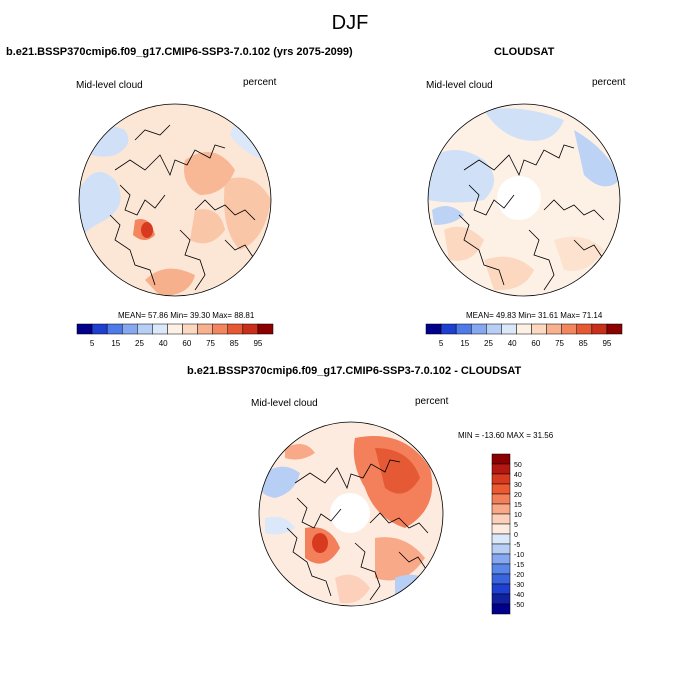  What do you see at coordinates (350, 23) in the screenshot?
I see `figure-title: DJF` at bounding box center [350, 23].